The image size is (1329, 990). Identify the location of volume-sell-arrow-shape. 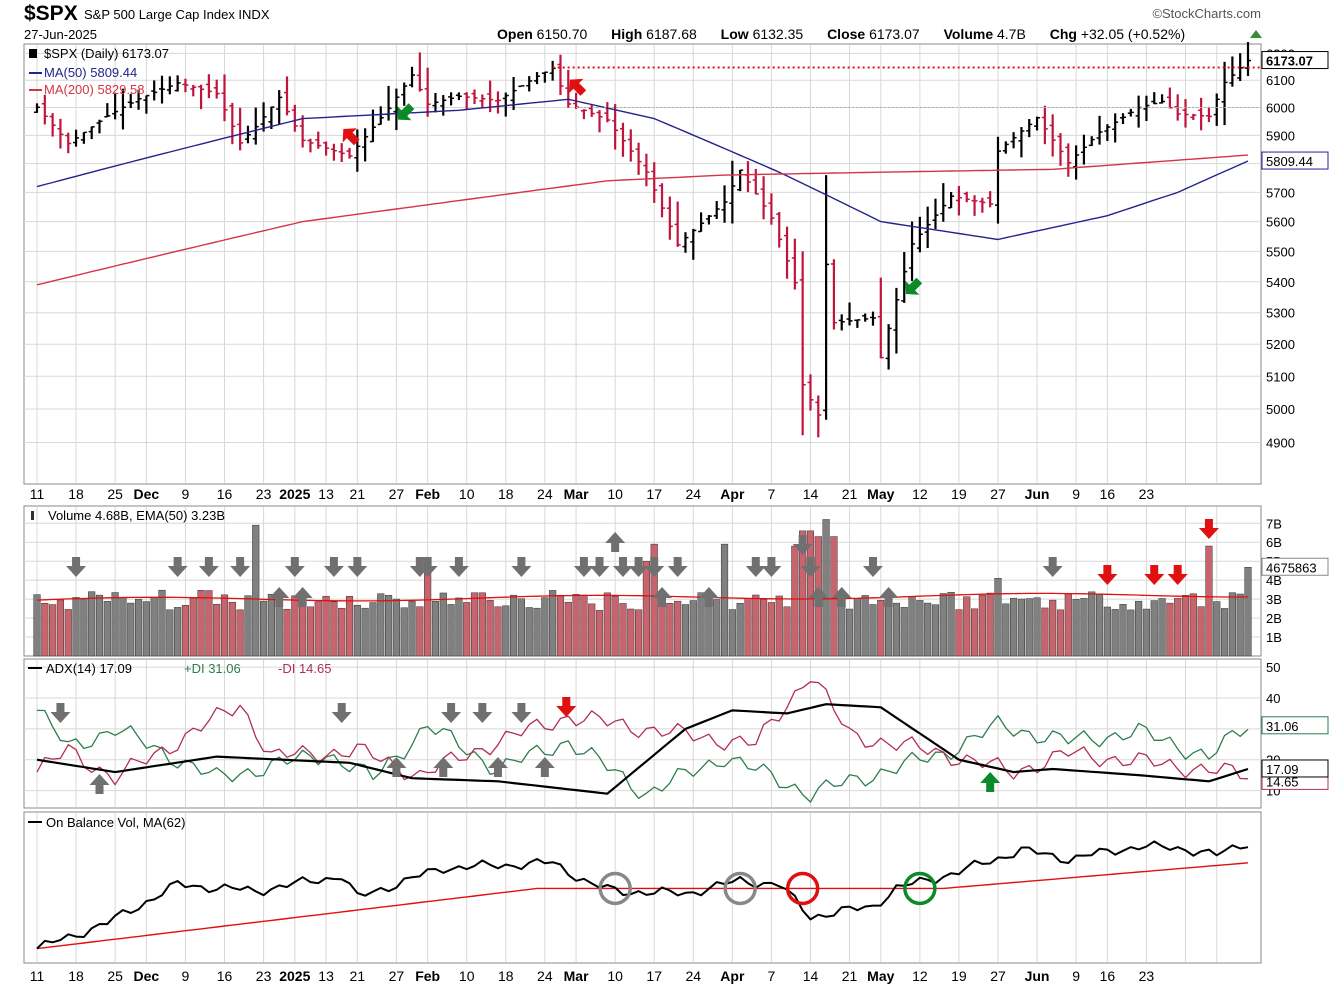
(1177, 575).